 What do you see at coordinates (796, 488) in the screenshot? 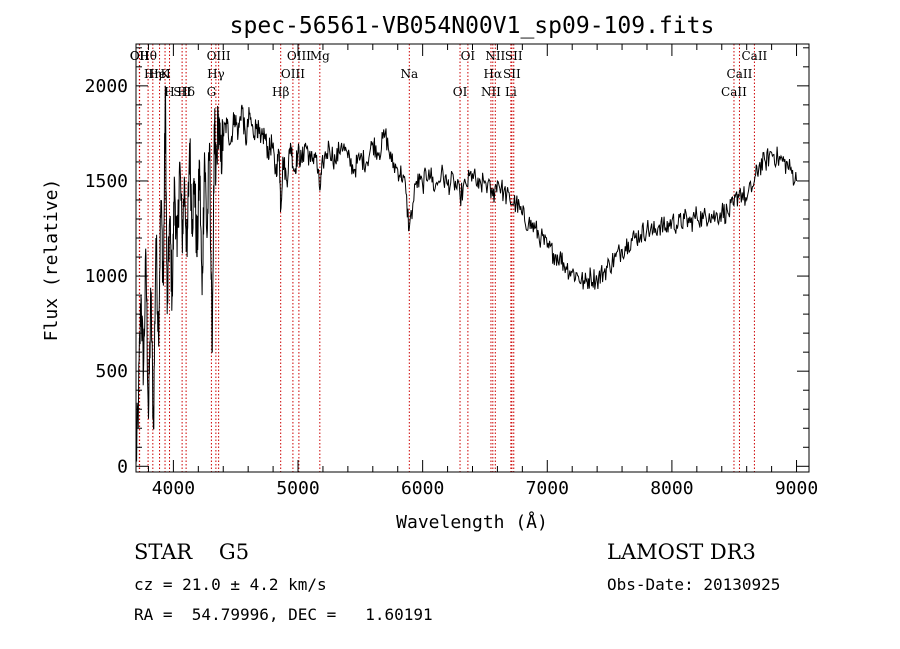
I see `x-tick-label: 9000` at bounding box center [796, 488].